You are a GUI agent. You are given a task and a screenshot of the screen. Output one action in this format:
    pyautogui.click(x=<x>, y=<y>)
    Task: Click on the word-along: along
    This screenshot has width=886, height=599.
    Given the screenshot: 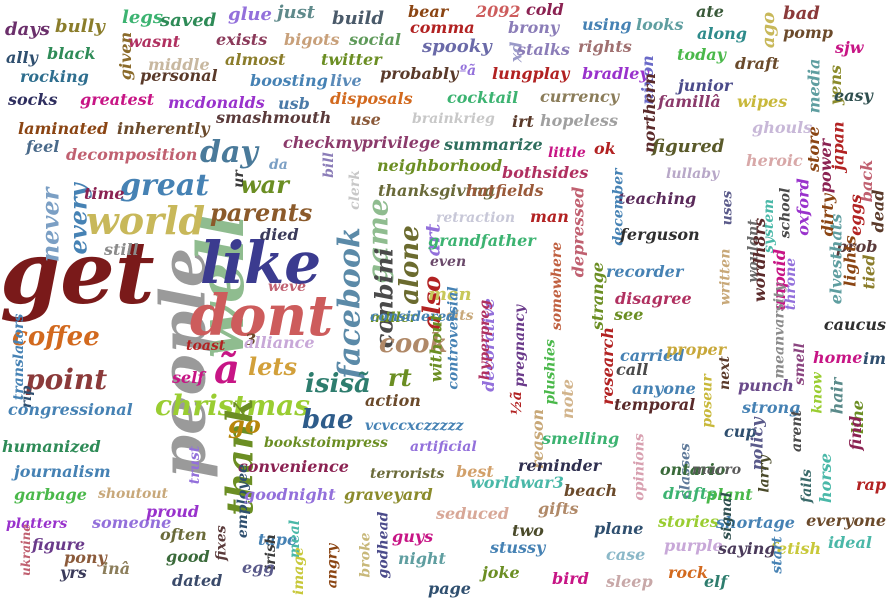 What is the action you would take?
    pyautogui.click(x=722, y=34)
    